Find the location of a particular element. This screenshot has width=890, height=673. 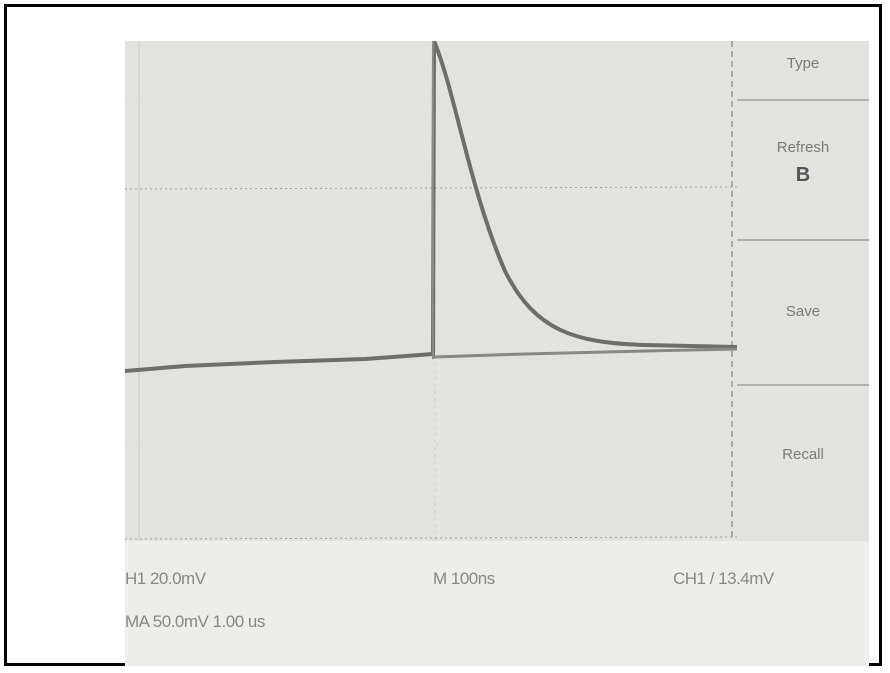

menu-item-label: Save is located at coordinates (803, 311).